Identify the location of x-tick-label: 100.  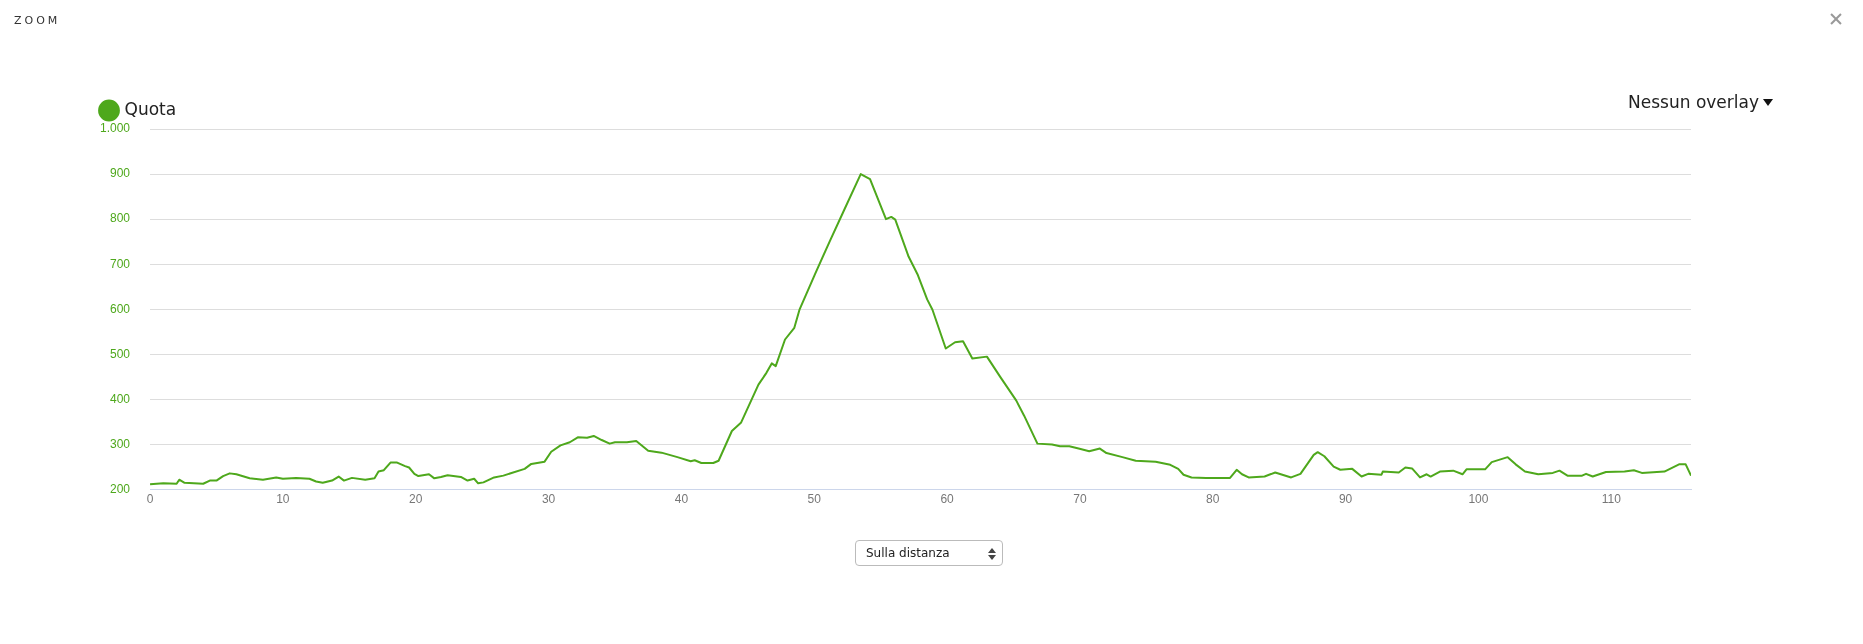
(1478, 499).